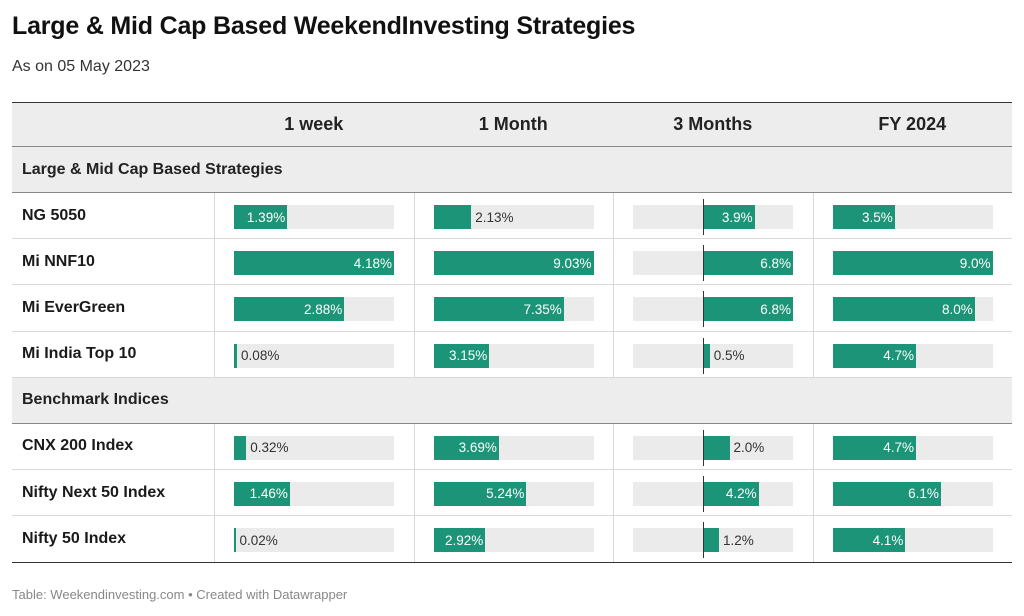 The image size is (1024, 616). I want to click on table-row-nifty-50-index: Nifty 50 Index 0.02% 2.92% 1.2% 4.1%, so click(512, 539).